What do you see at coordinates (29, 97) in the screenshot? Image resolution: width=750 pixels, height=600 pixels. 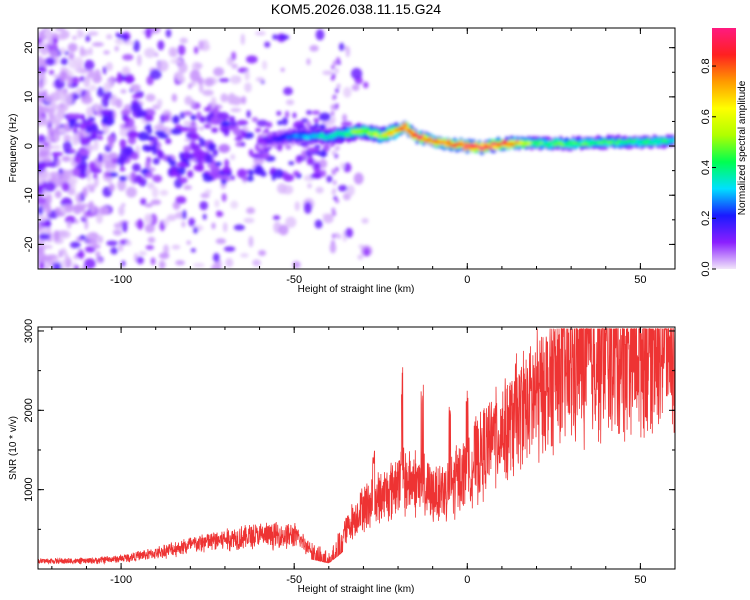 I see `y-tick-label: 10` at bounding box center [29, 97].